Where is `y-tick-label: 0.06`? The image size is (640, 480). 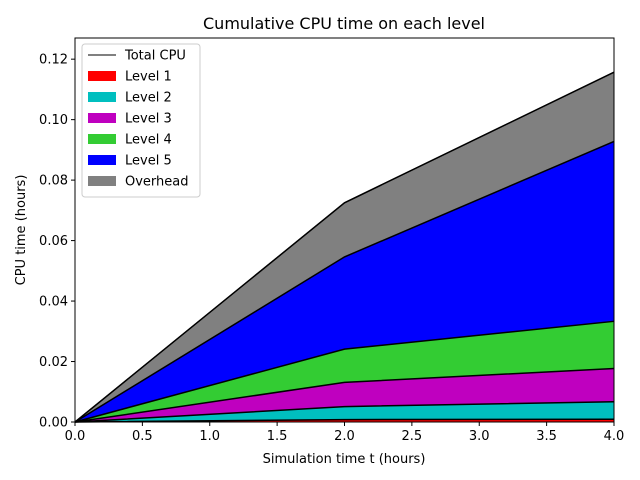 y-tick-label: 0.06 is located at coordinates (53, 241).